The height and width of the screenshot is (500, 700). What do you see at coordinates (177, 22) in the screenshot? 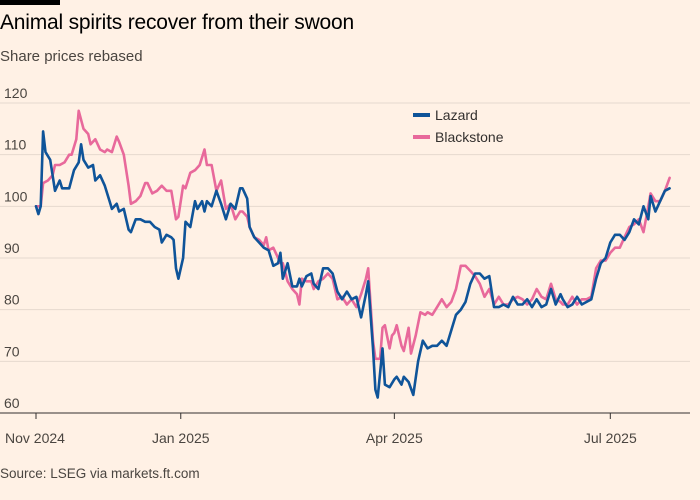
I see `chart-title: Animal spirits recover from their swoon` at bounding box center [177, 22].